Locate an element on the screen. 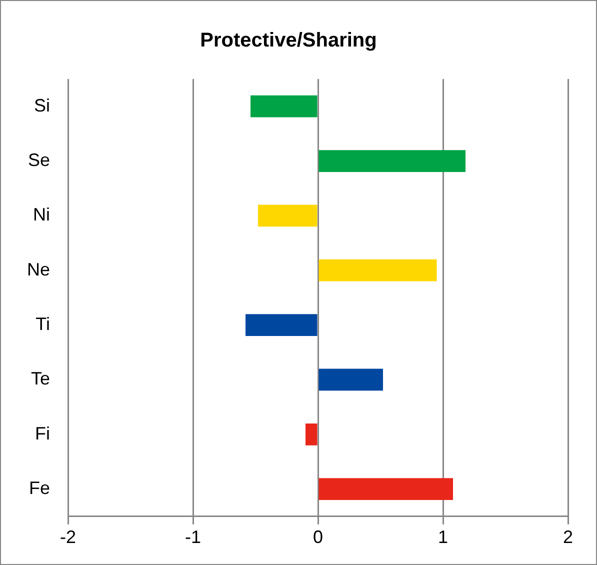 The width and height of the screenshot is (597, 565). x-tick-label: -1 is located at coordinates (193, 537).